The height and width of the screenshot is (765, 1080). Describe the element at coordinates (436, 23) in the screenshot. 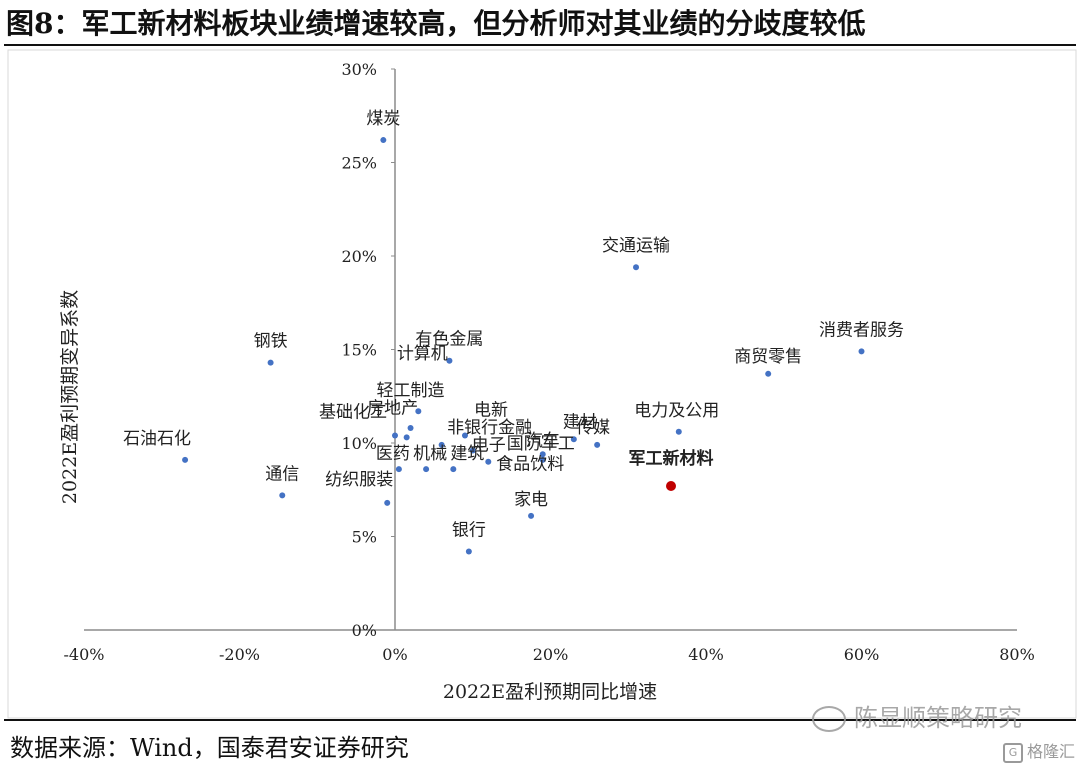

I see `figure-title: 图8：军工新材料板块业绩增速较高，但分析师对其业绩的分歧度较低` at that location.